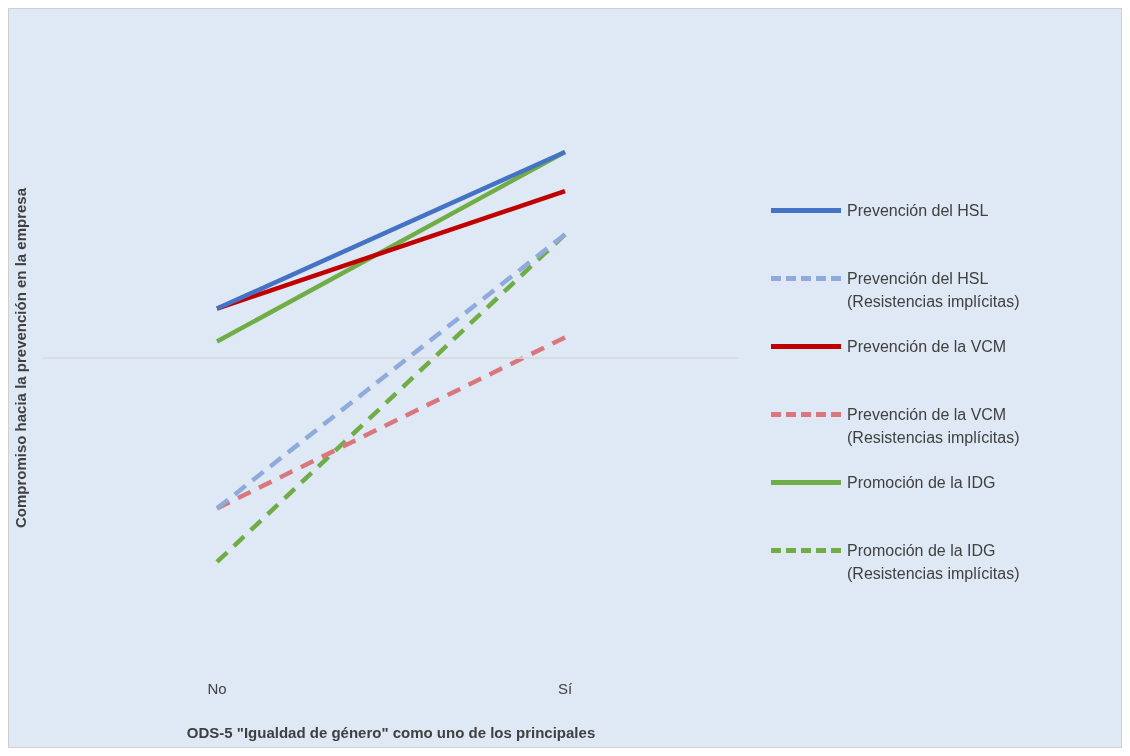  What do you see at coordinates (391, 733) in the screenshot?
I see `x-axis-title: ODS-5 "Igualdad de género" como uno de los principales` at bounding box center [391, 733].